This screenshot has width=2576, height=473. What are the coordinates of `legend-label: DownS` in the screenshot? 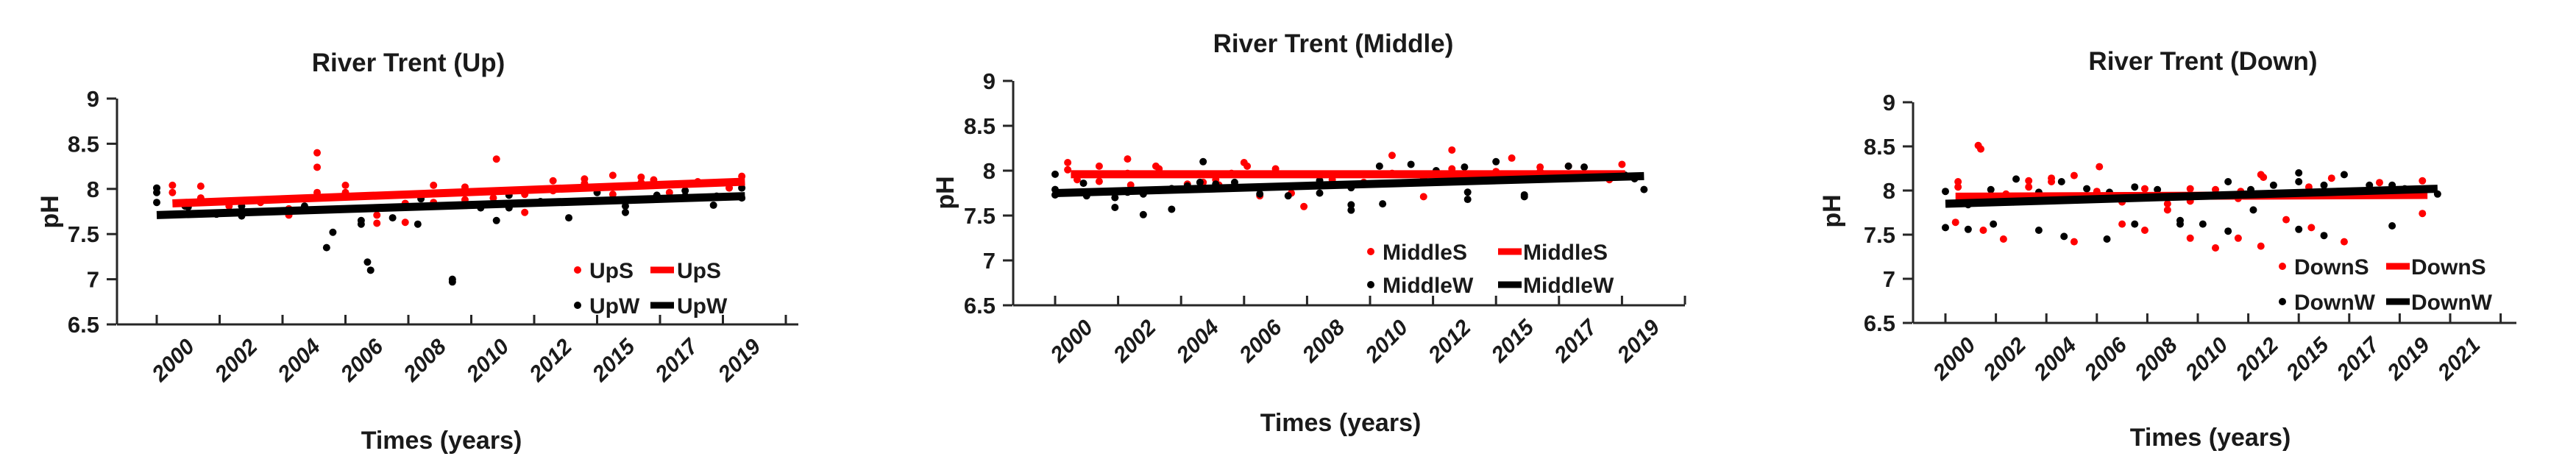 It's located at (2331, 268).